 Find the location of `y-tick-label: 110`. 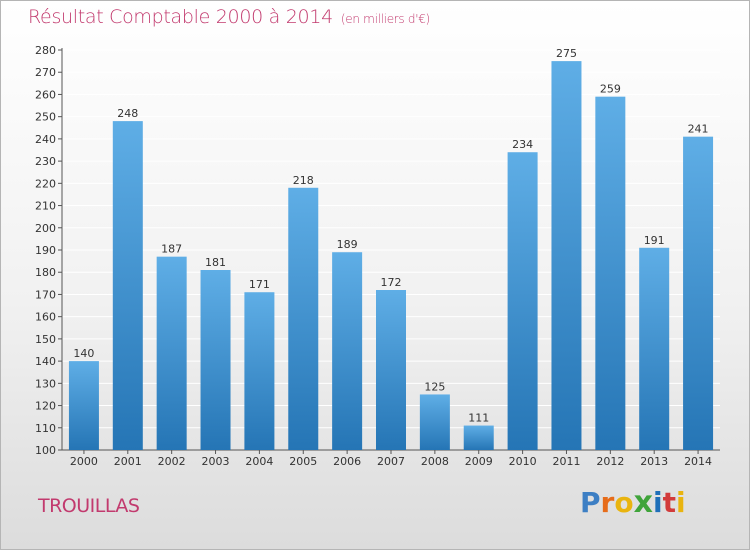

y-tick-label: 110 is located at coordinates (45, 428).